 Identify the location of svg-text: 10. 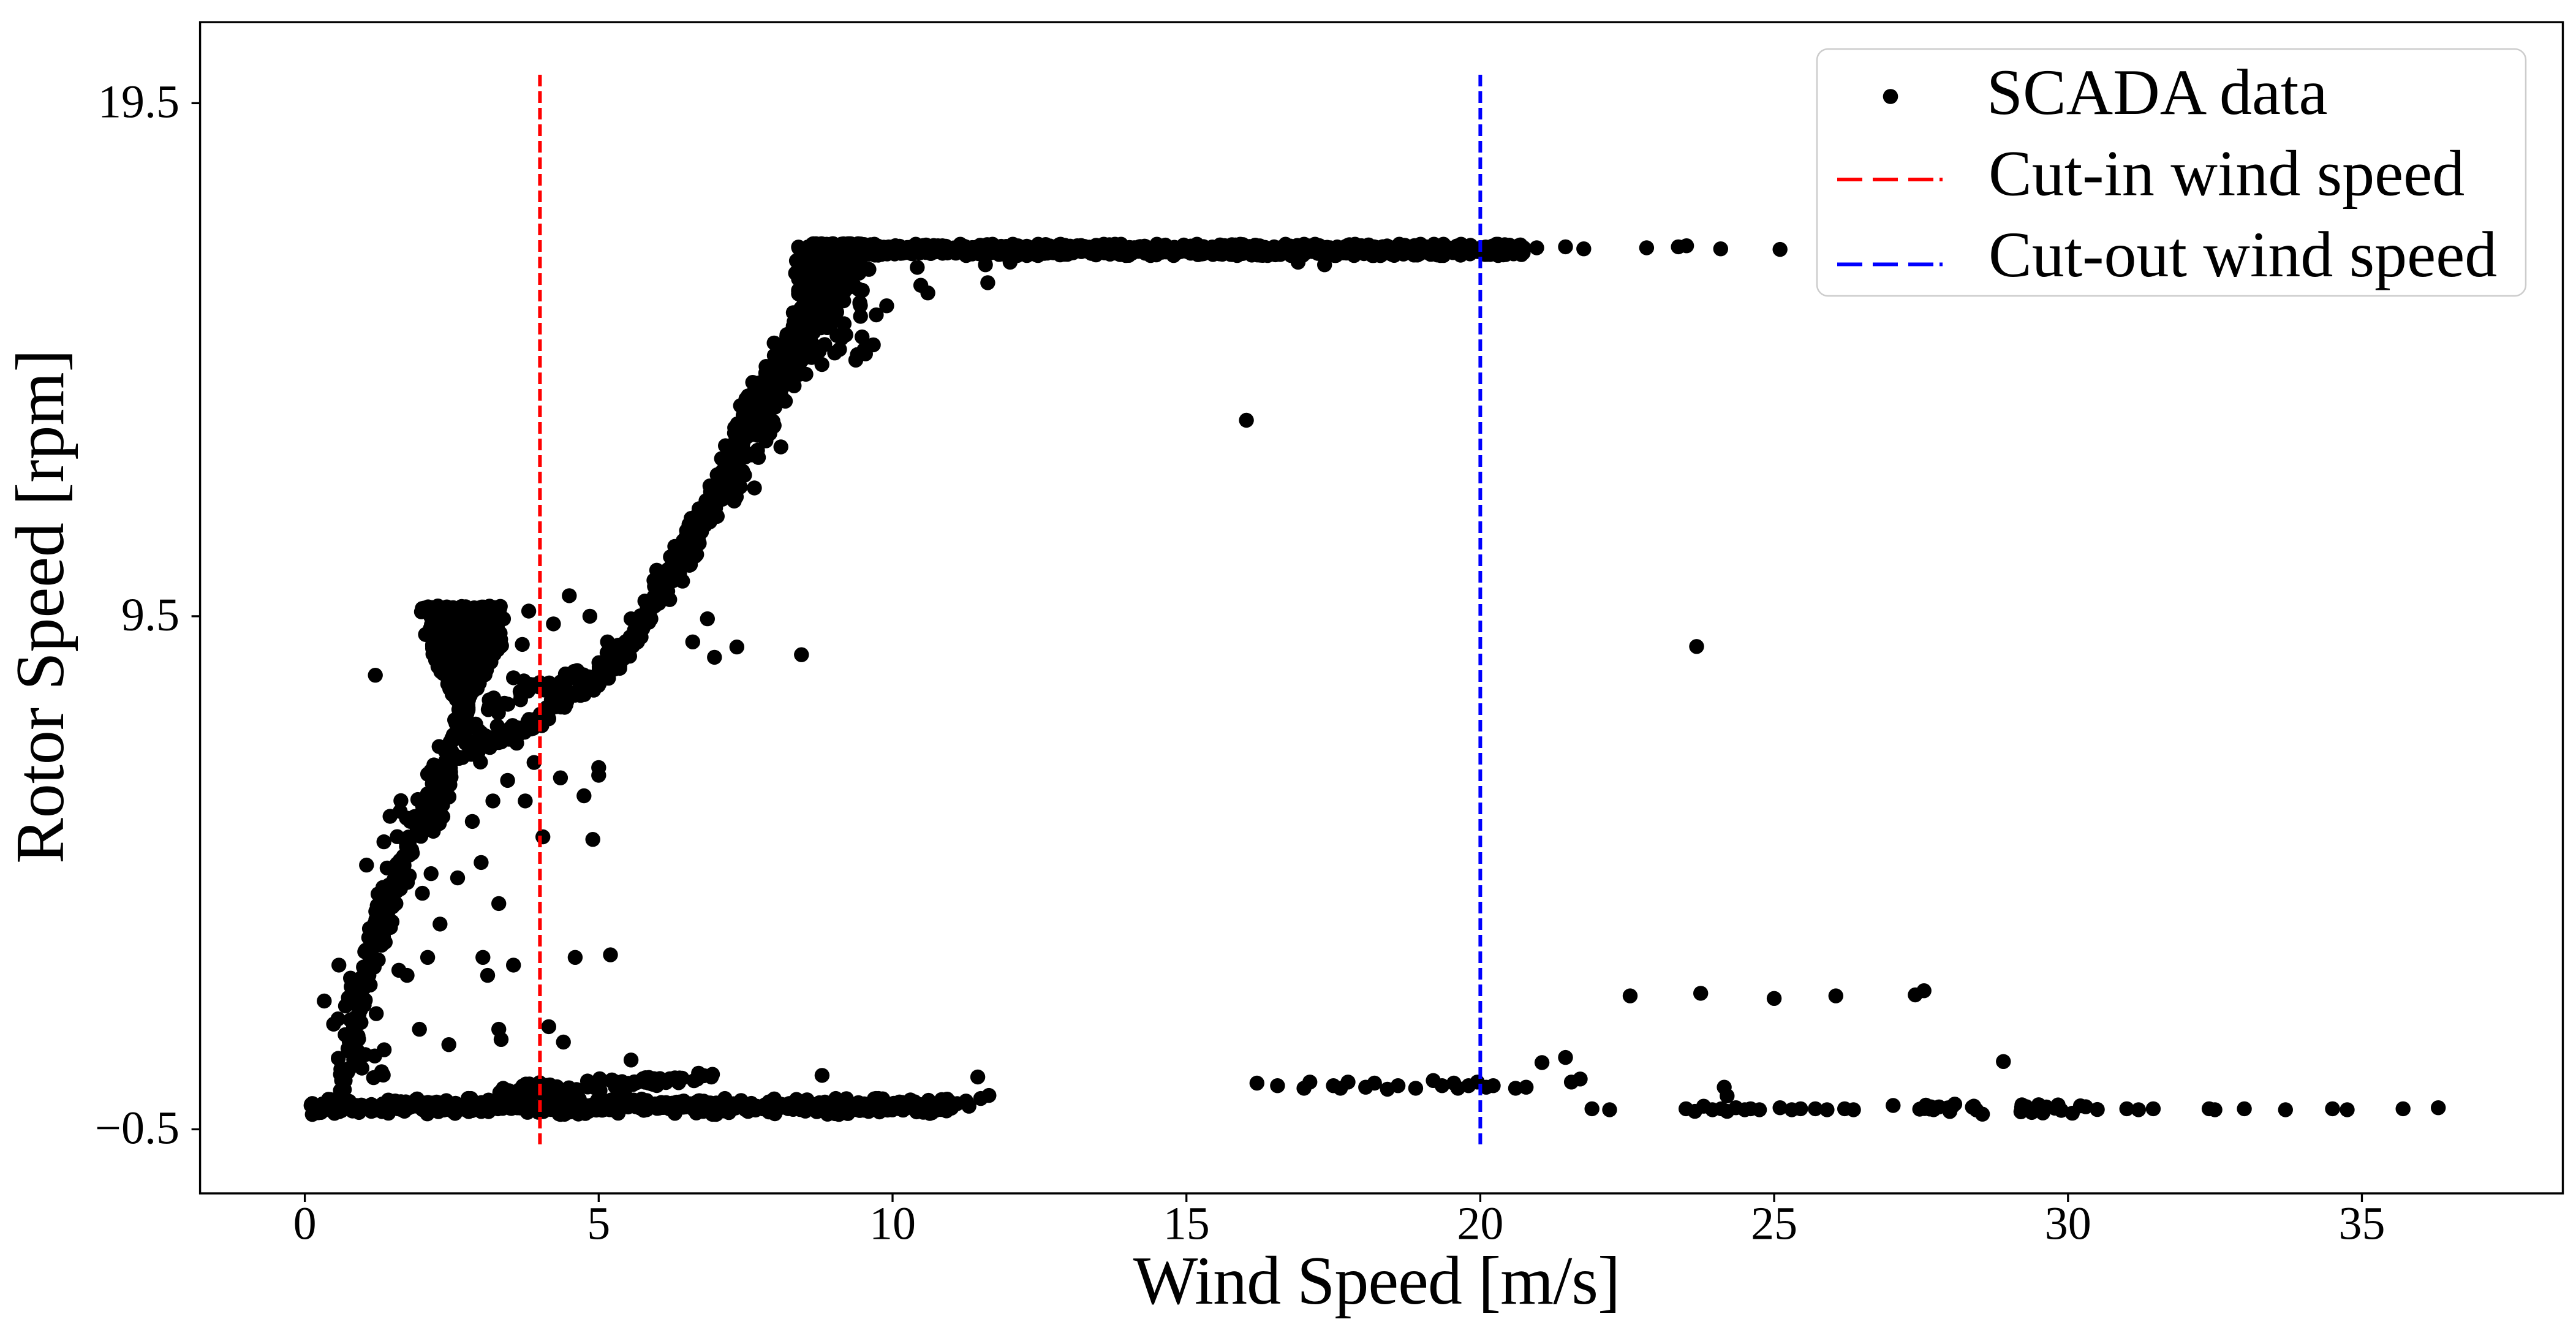
(892, 1224).